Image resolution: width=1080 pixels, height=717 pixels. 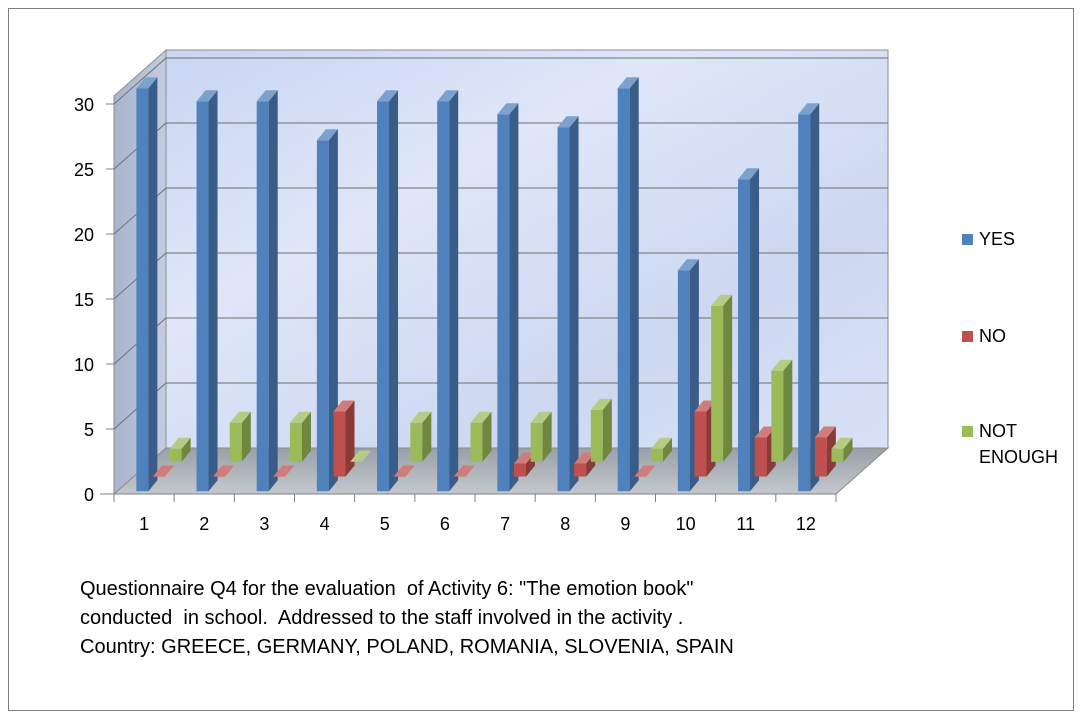 What do you see at coordinates (686, 524) in the screenshot?
I see `x-tick-label: 10` at bounding box center [686, 524].